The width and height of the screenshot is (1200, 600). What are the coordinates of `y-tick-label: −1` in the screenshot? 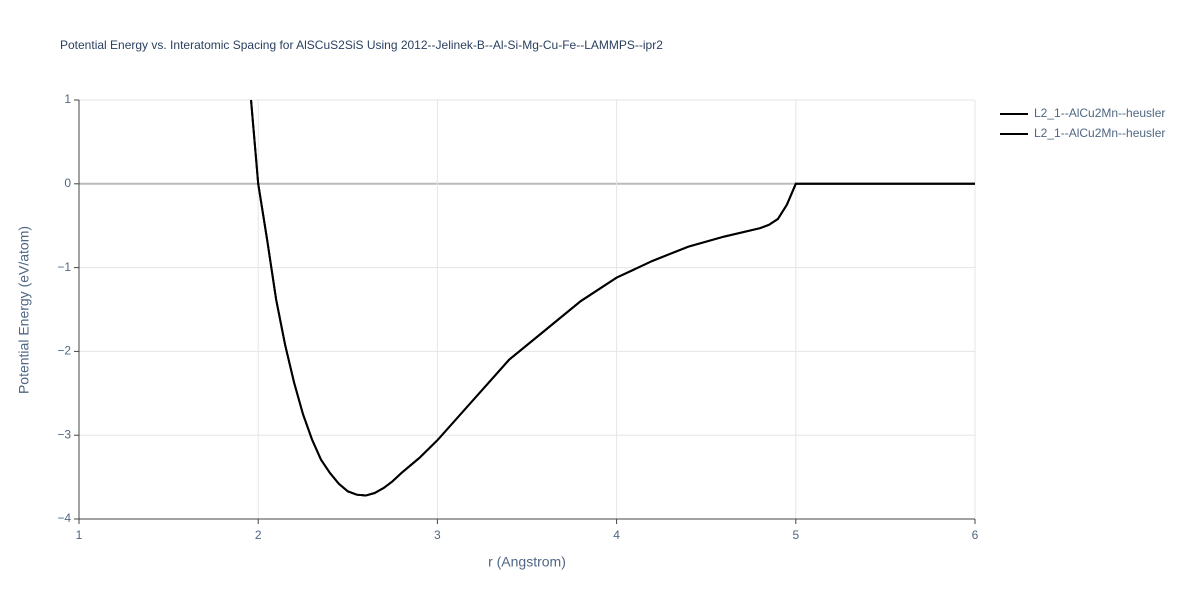 It's located at (64, 267).